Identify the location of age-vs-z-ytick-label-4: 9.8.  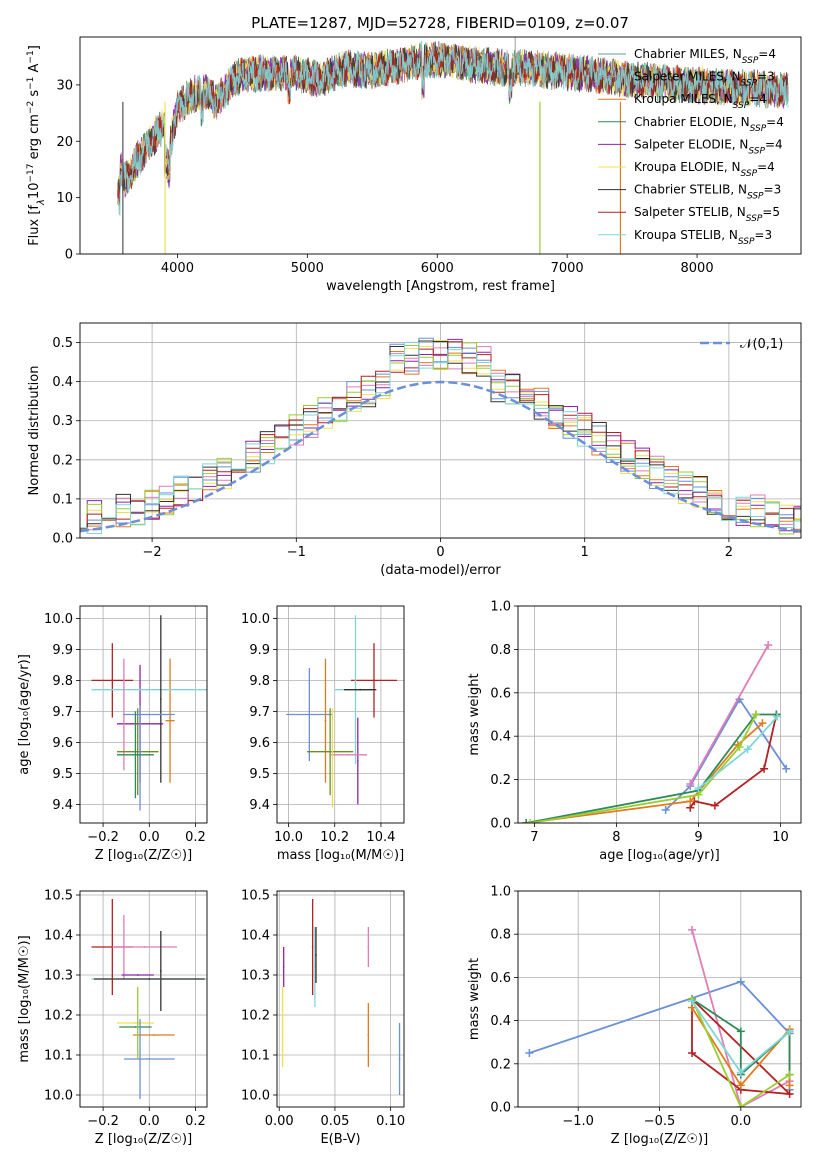
(62, 681).